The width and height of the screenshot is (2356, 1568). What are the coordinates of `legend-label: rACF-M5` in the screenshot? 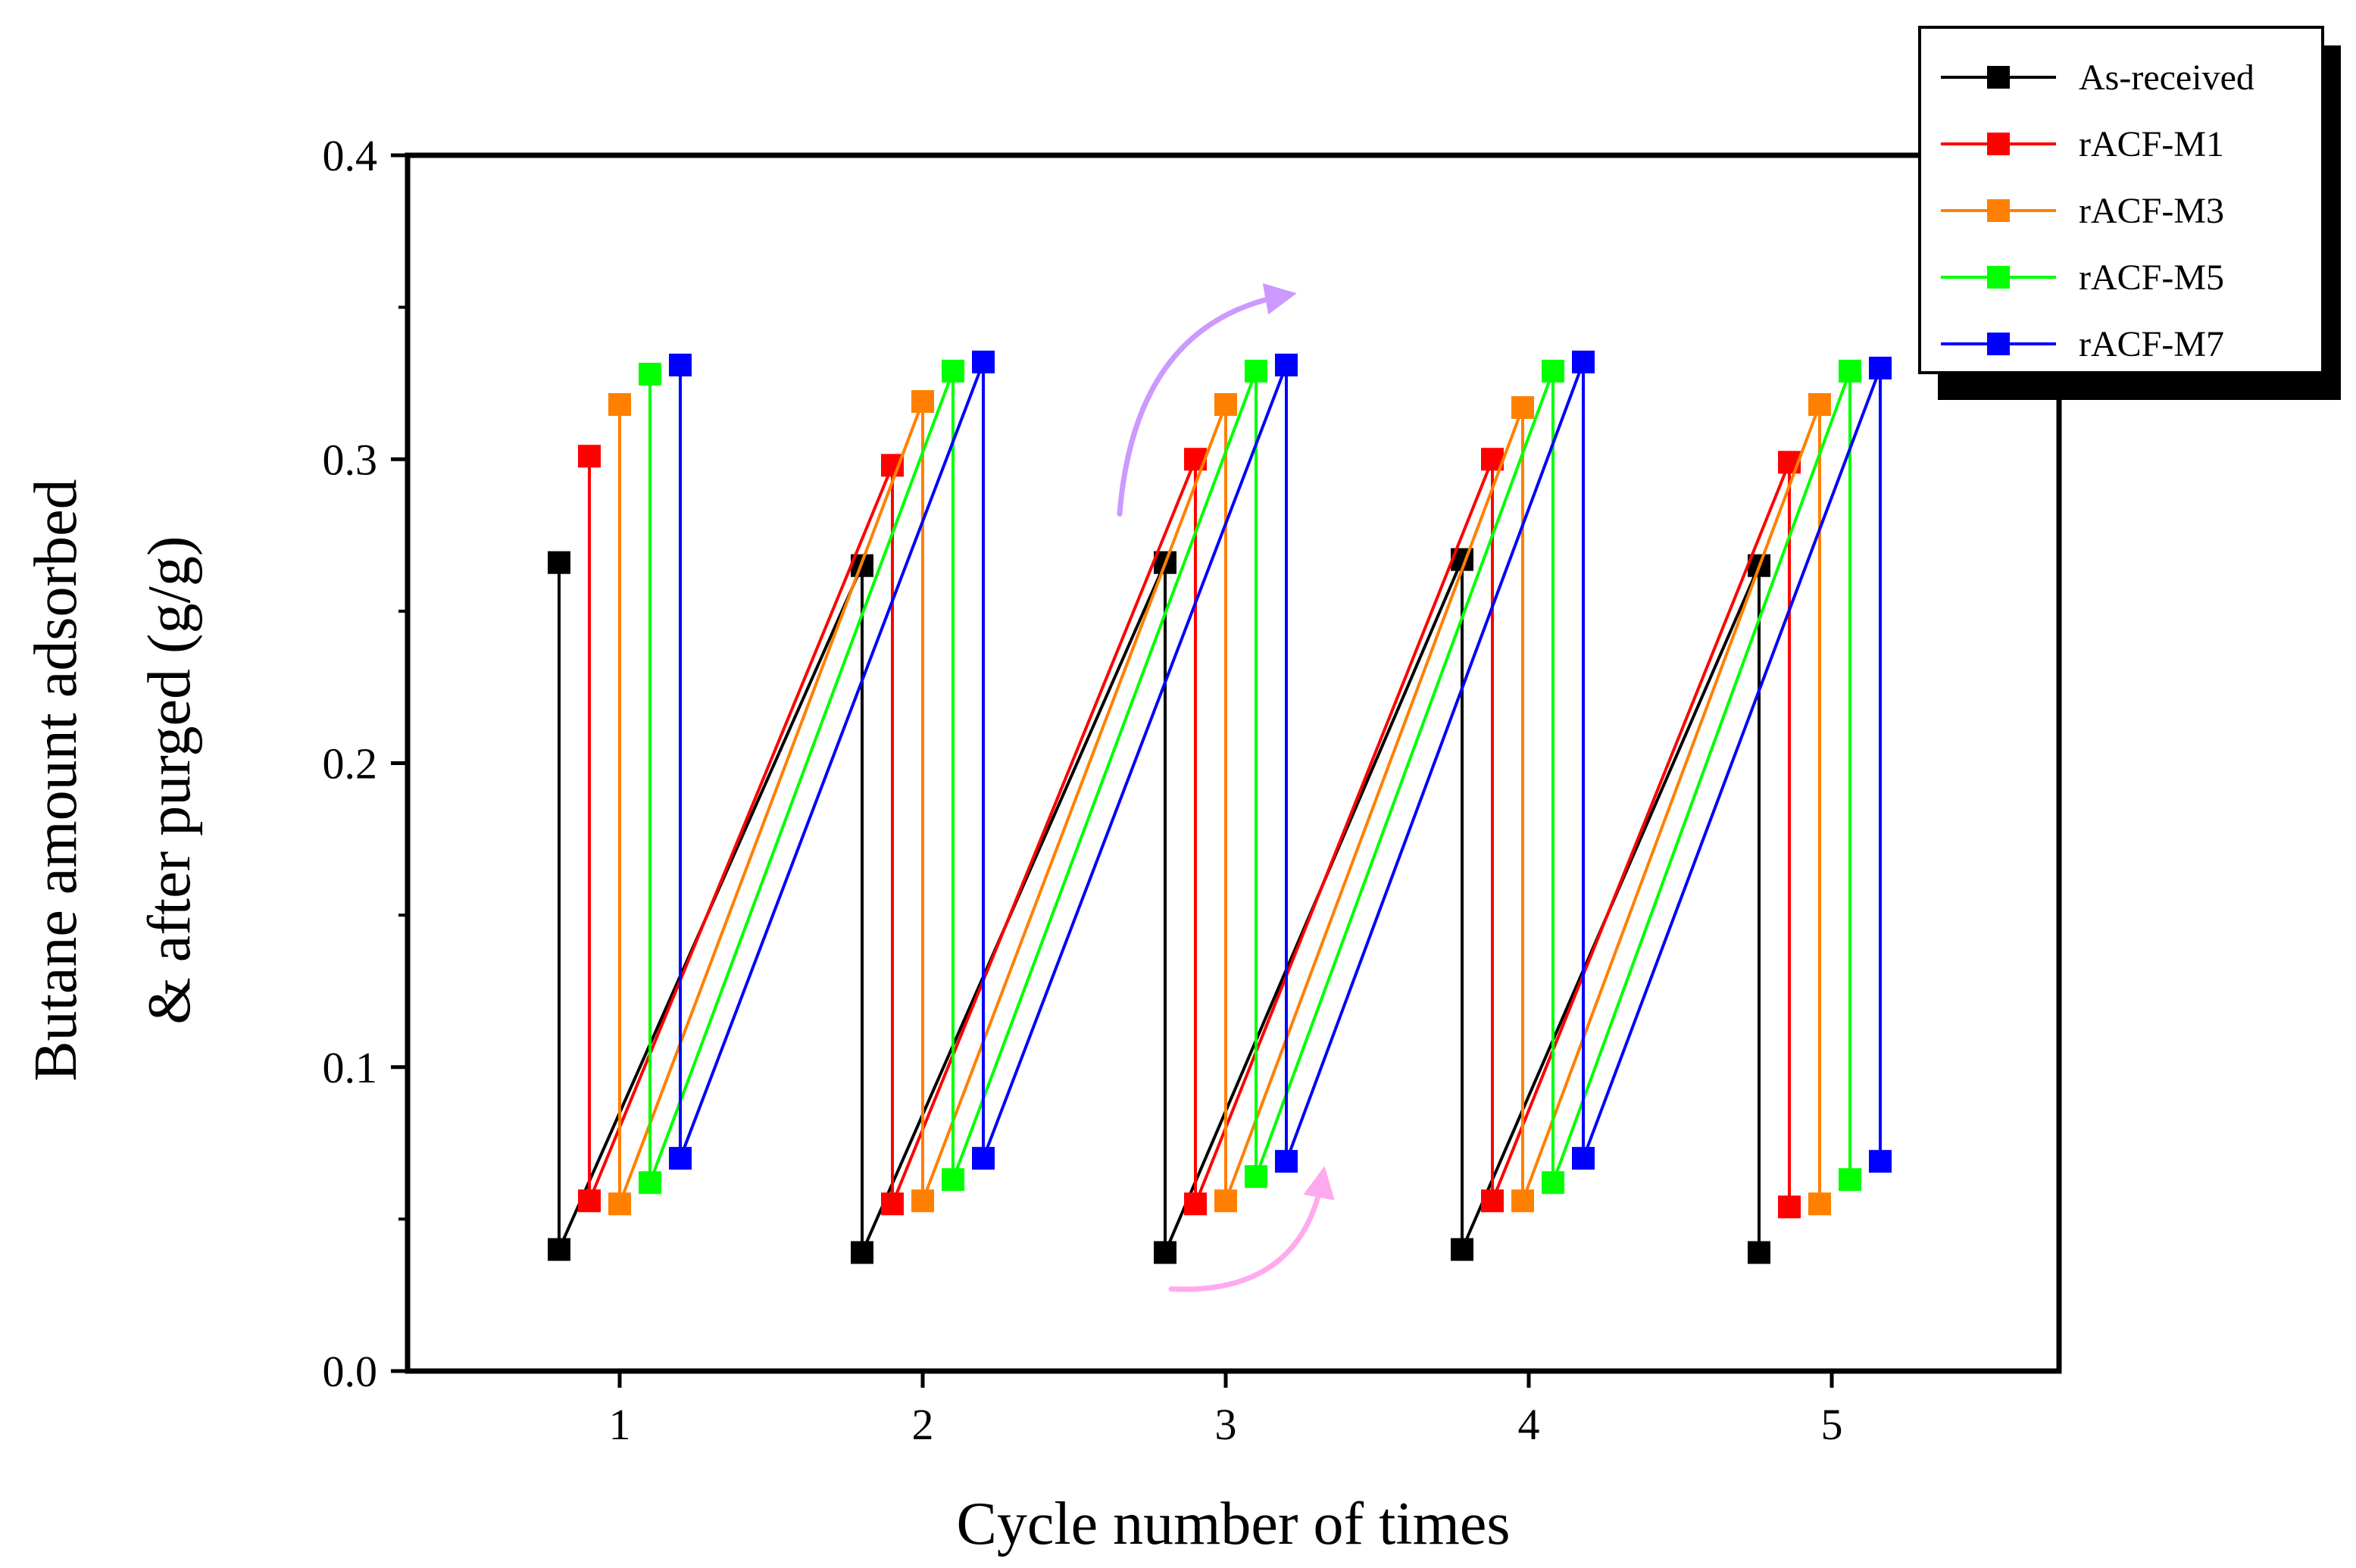 It's located at (2151, 278).